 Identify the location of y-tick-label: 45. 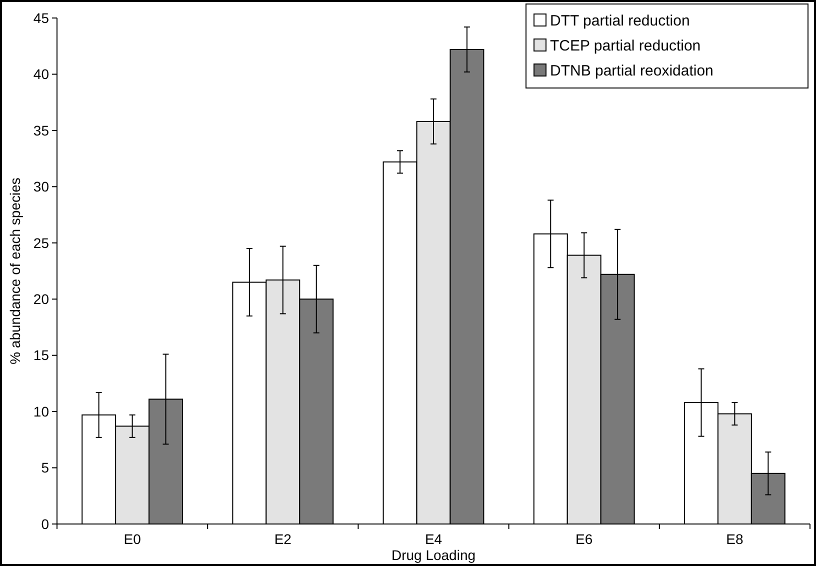
(41, 18).